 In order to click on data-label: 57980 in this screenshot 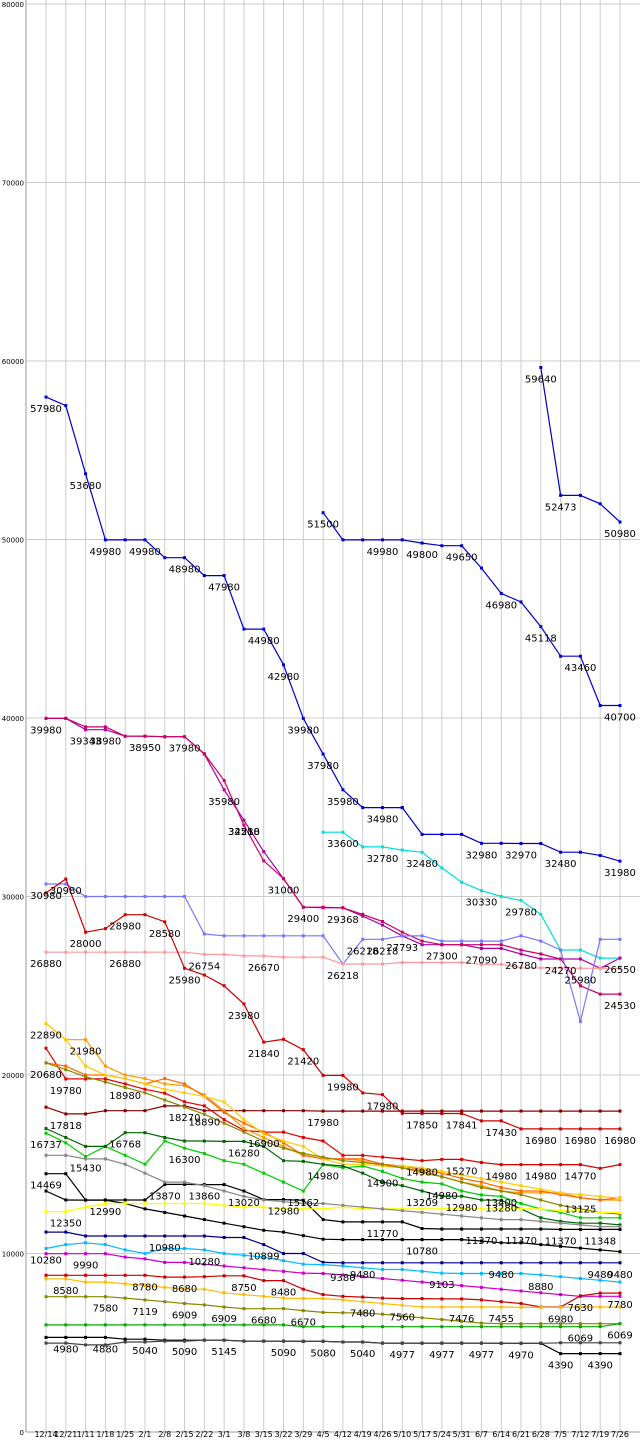, I will do `click(46, 409)`.